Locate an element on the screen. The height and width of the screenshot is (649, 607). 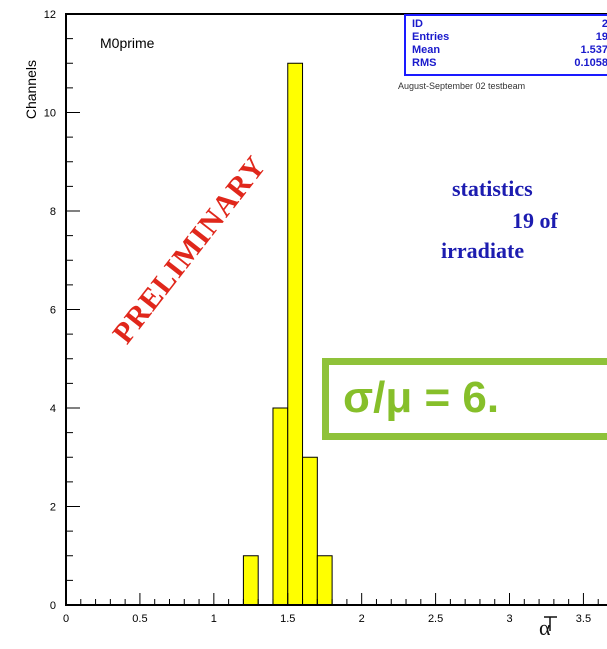
x-tick-label: 2.5 is located at coordinates (435, 619).